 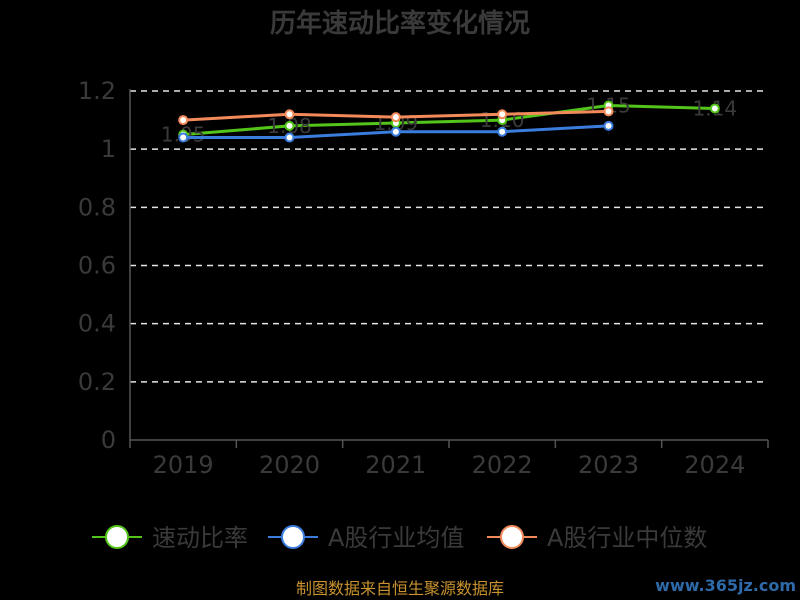 I want to click on legend-item-2: A股行业中位数, so click(x=597, y=538).